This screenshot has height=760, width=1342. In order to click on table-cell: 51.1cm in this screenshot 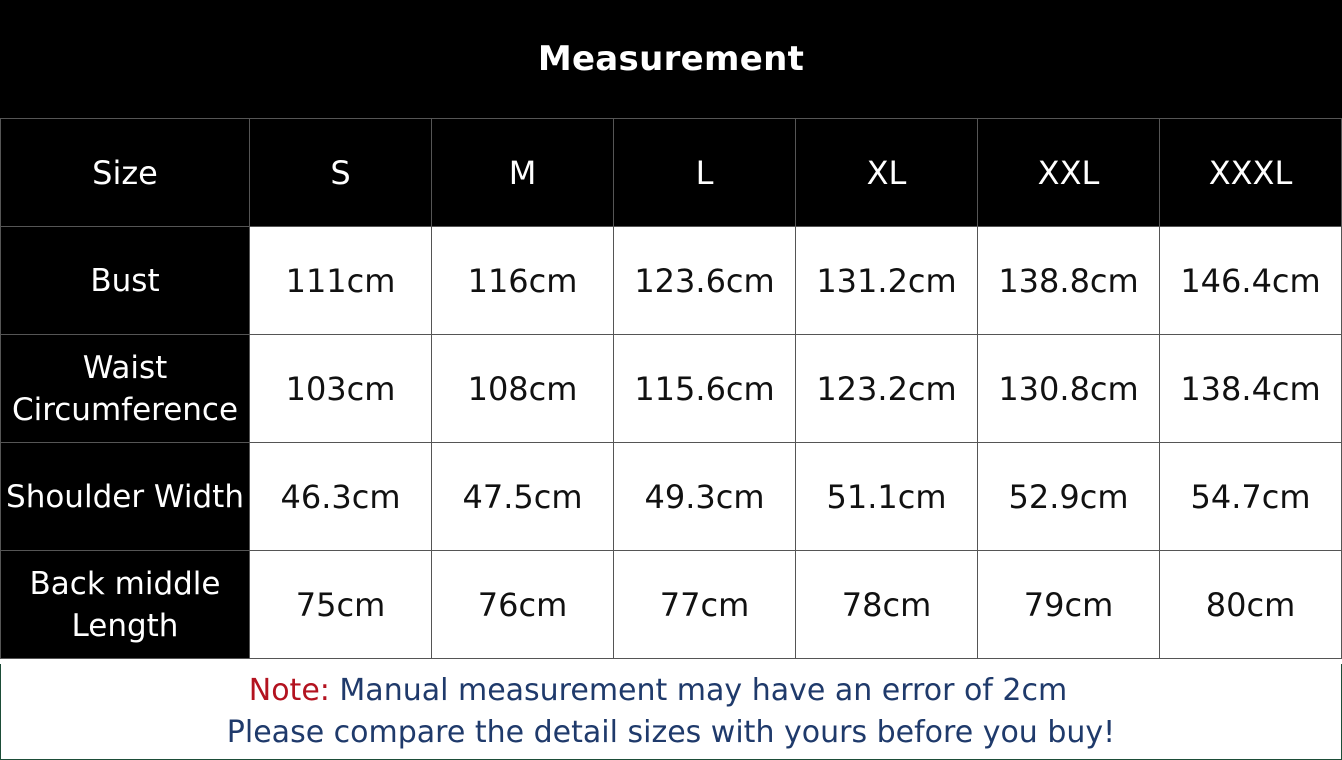, I will do `click(886, 496)`.